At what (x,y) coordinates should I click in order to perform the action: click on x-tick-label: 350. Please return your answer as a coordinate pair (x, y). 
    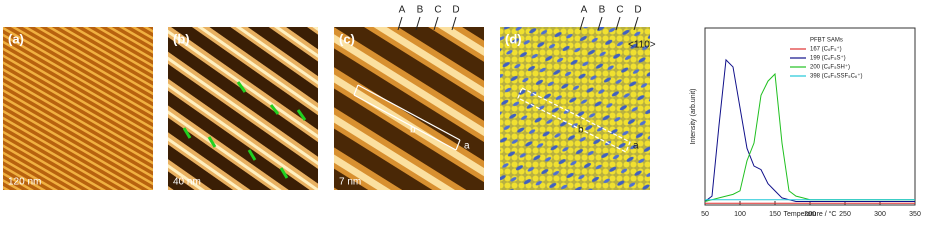
    Looking at the image, I should click on (915, 214).